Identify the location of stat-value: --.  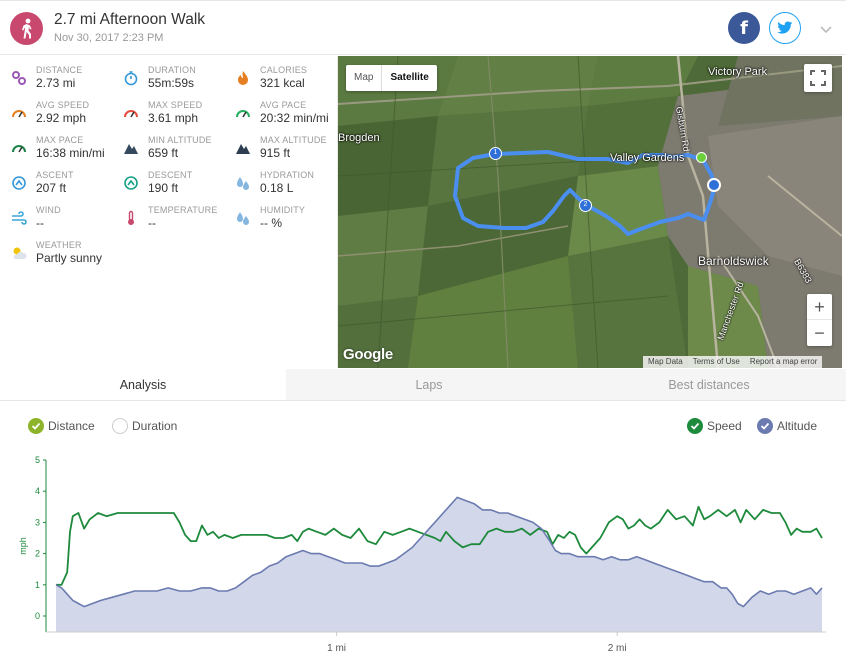
(152, 223).